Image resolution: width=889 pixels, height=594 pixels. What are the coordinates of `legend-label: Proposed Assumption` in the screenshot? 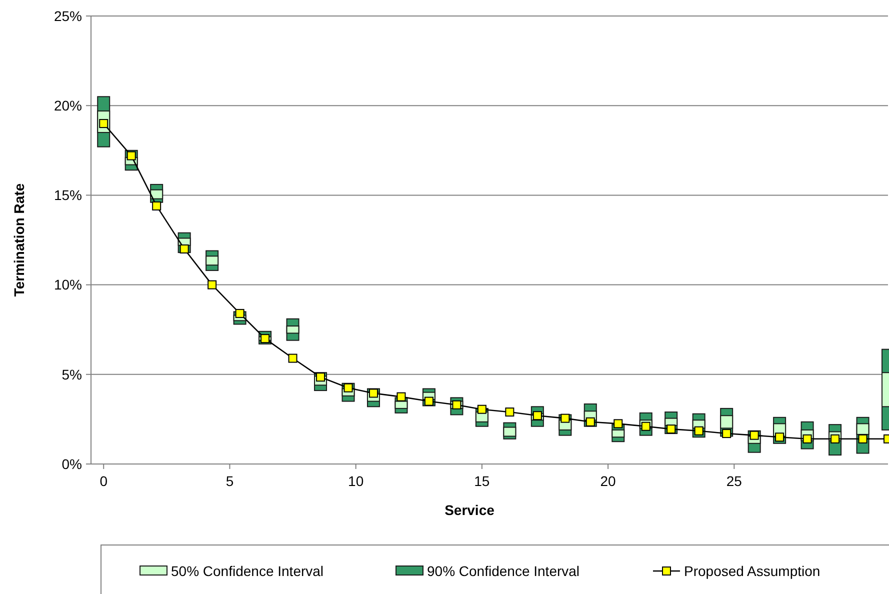 It's located at (752, 570).